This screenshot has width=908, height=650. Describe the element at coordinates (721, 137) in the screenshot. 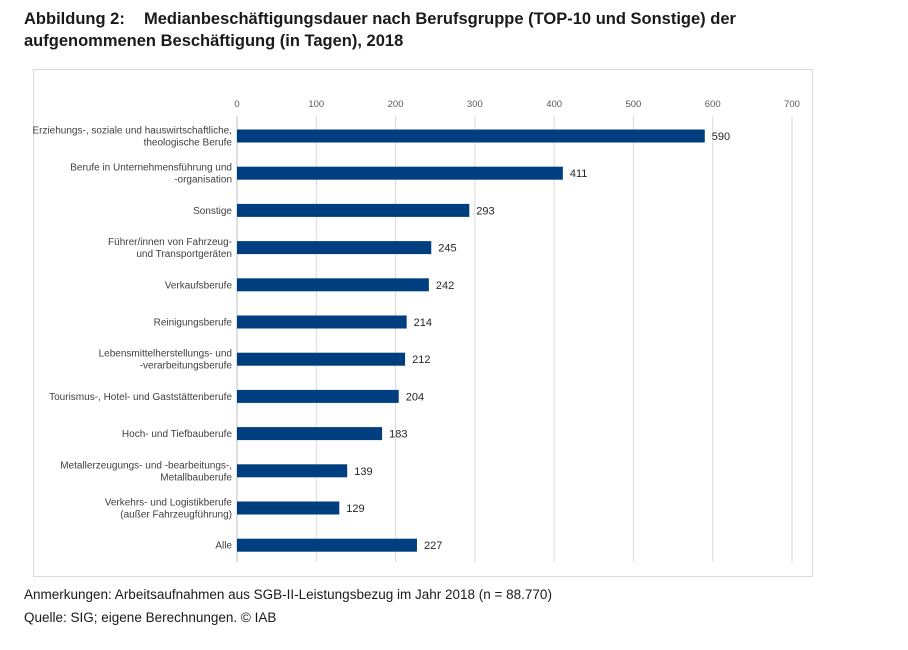

I see `data-label: 590` at that location.